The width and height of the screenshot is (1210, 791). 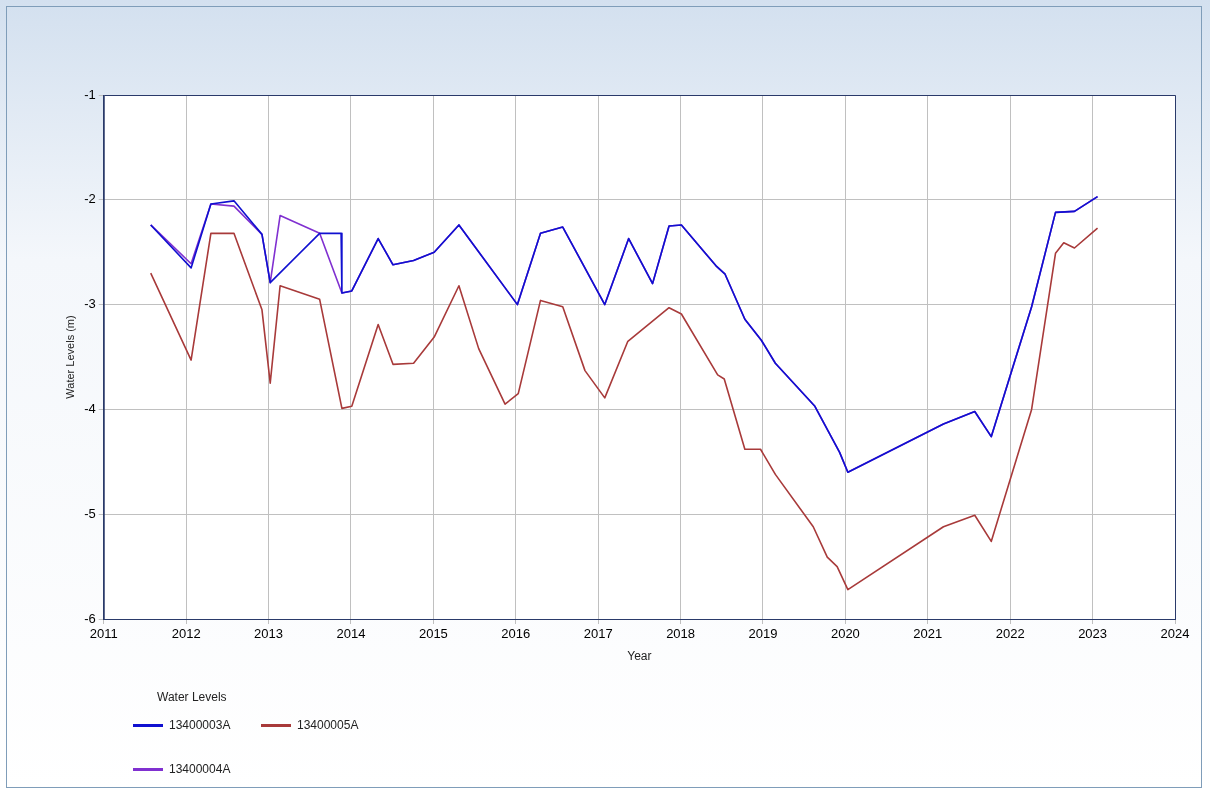 What do you see at coordinates (639, 656) in the screenshot?
I see `x-axis-title: Year` at bounding box center [639, 656].